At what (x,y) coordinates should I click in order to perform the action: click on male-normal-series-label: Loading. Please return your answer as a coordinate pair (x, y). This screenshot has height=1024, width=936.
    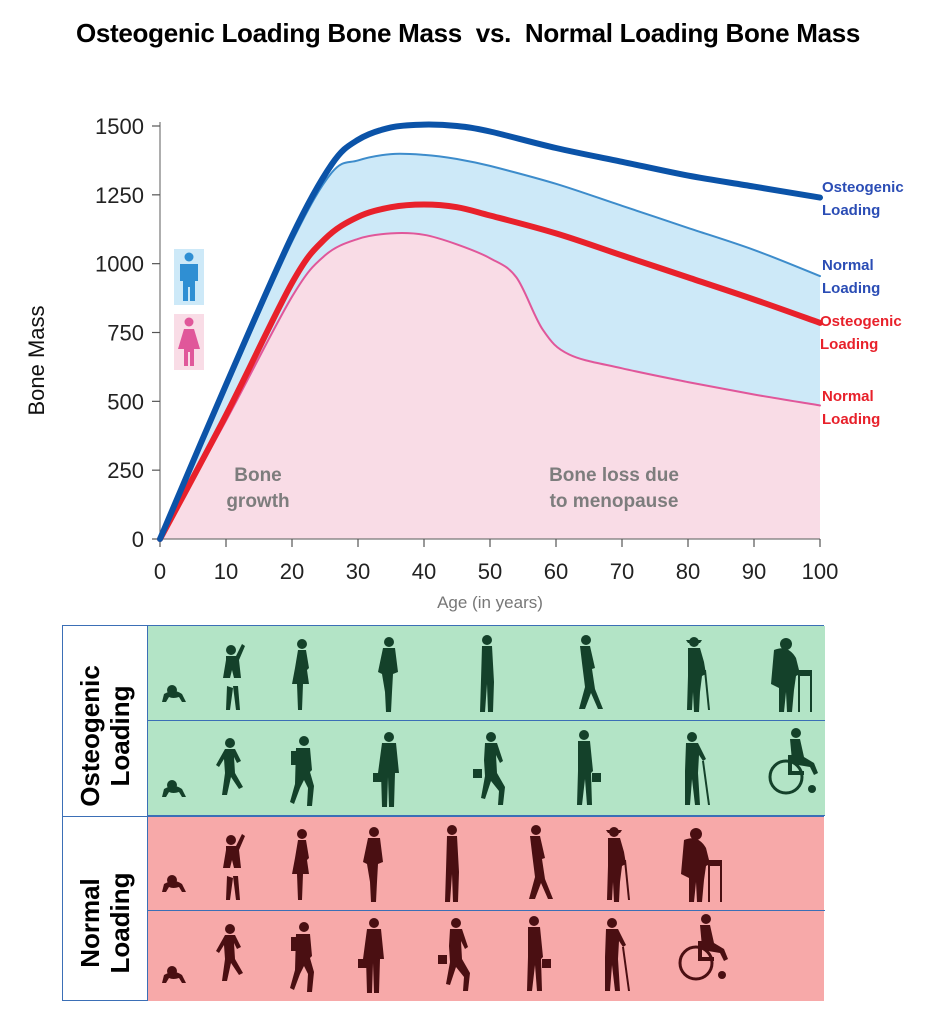
    Looking at the image, I should click on (851, 288).